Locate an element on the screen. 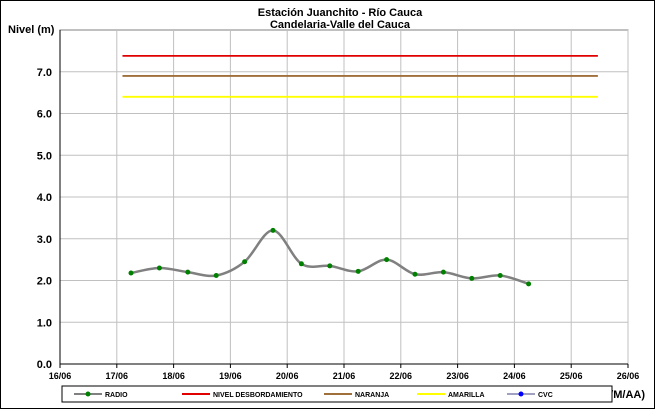 This screenshot has height=414, width=655. legend-label: NIVEL DESBORDAMIENTO is located at coordinates (258, 395).